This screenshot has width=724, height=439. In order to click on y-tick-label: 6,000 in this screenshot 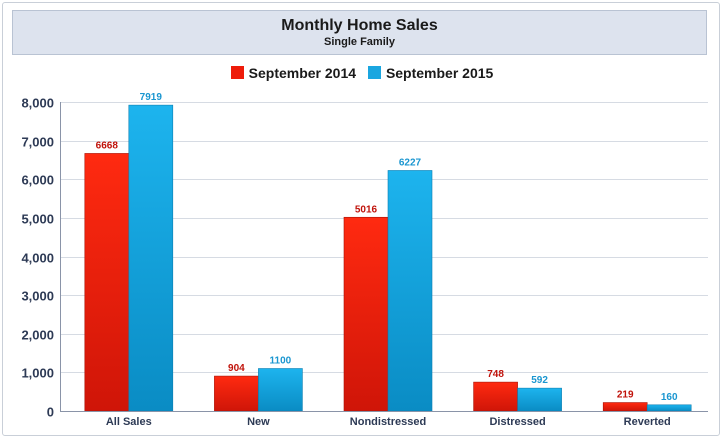, I will do `click(37, 180)`.